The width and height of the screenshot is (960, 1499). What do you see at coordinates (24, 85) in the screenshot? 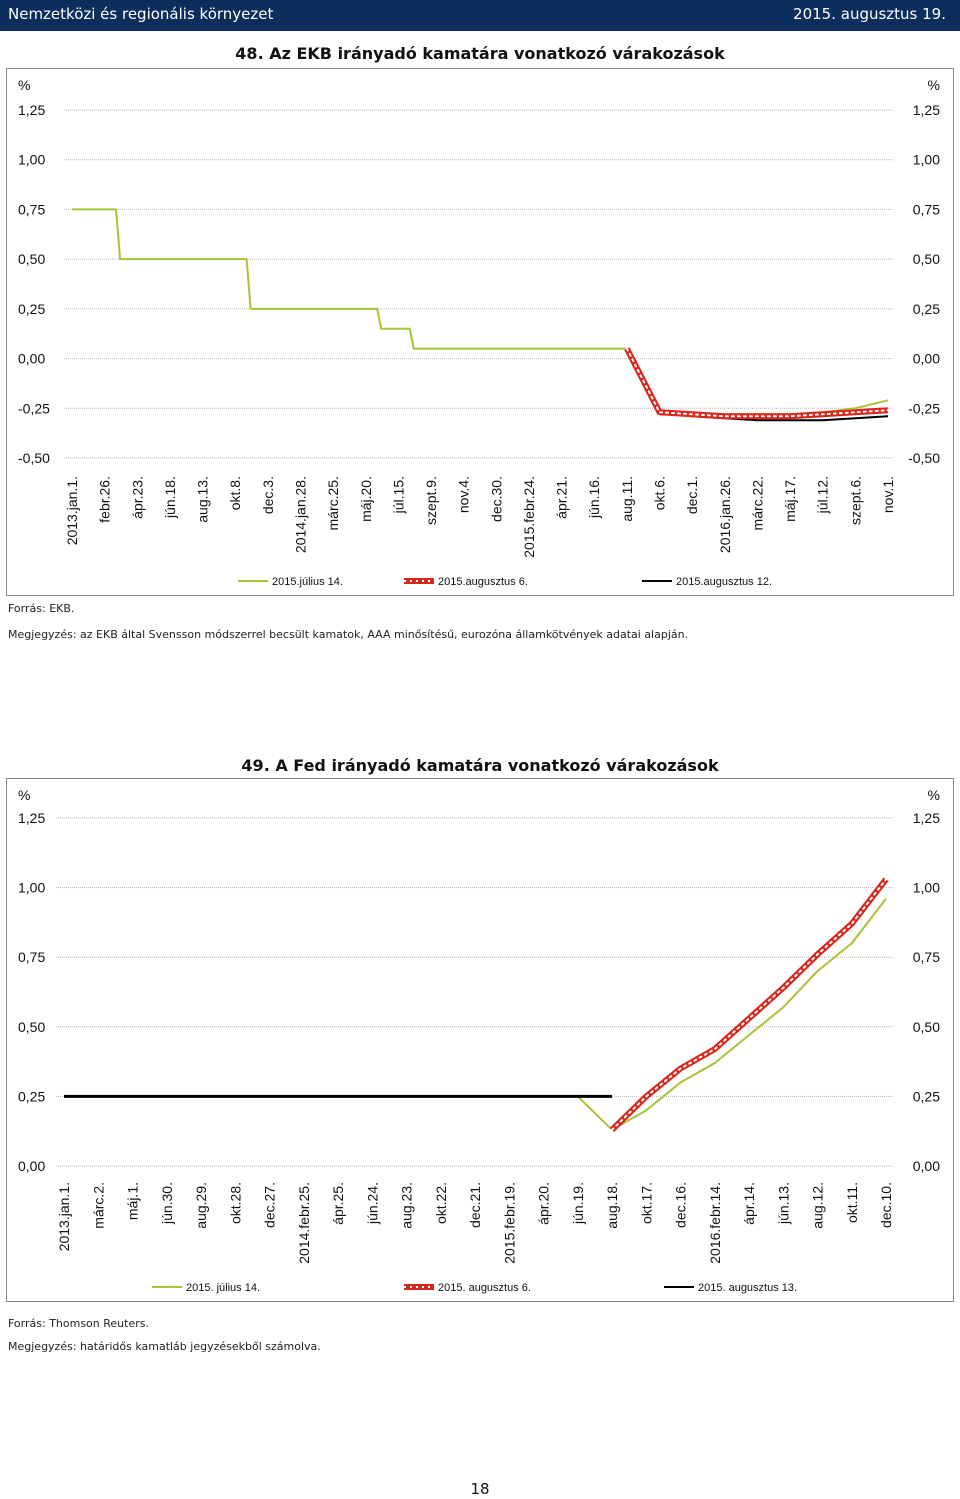
I see `chart48-unit-left: %` at bounding box center [24, 85].